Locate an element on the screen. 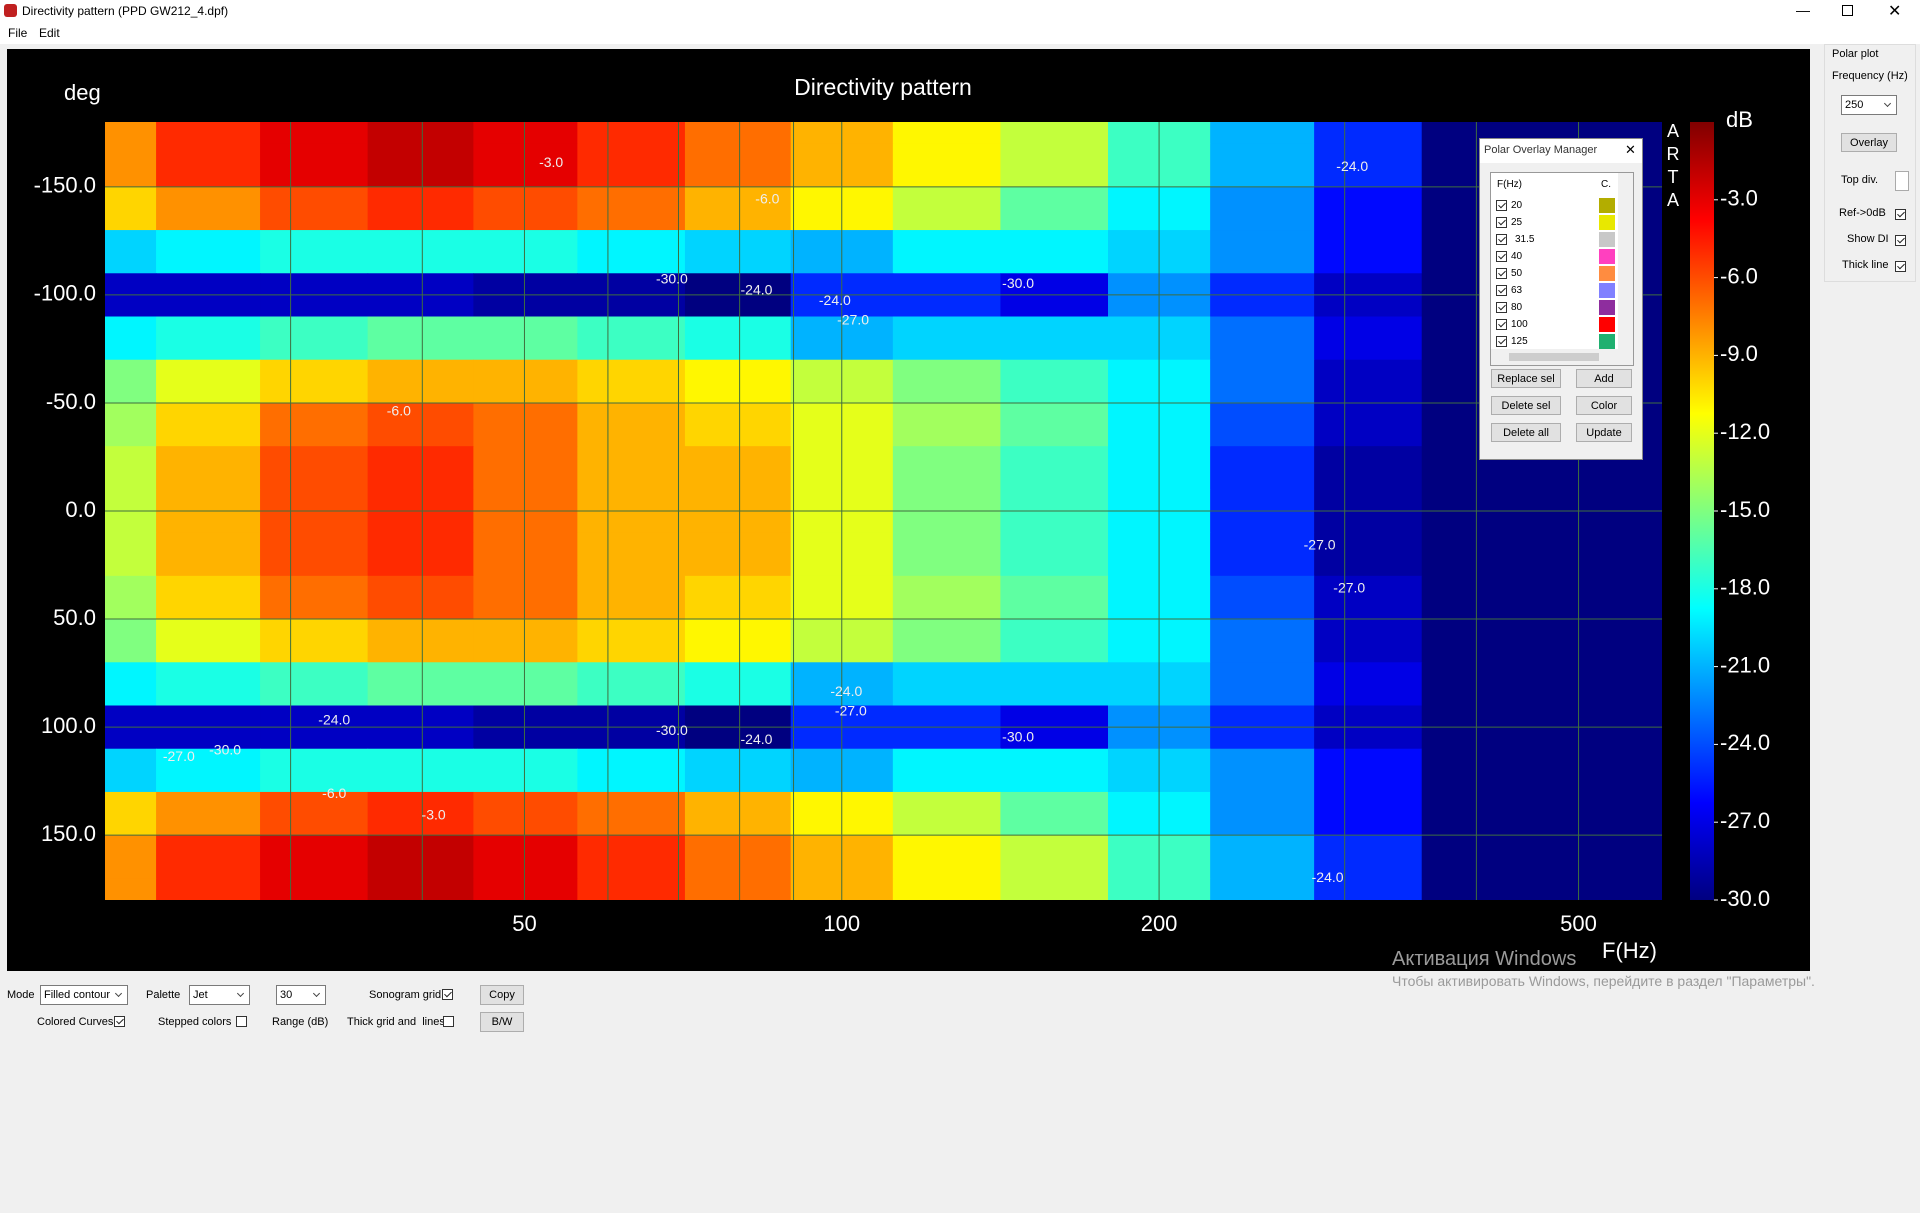  colorbar-label: dB is located at coordinates (1739, 119).